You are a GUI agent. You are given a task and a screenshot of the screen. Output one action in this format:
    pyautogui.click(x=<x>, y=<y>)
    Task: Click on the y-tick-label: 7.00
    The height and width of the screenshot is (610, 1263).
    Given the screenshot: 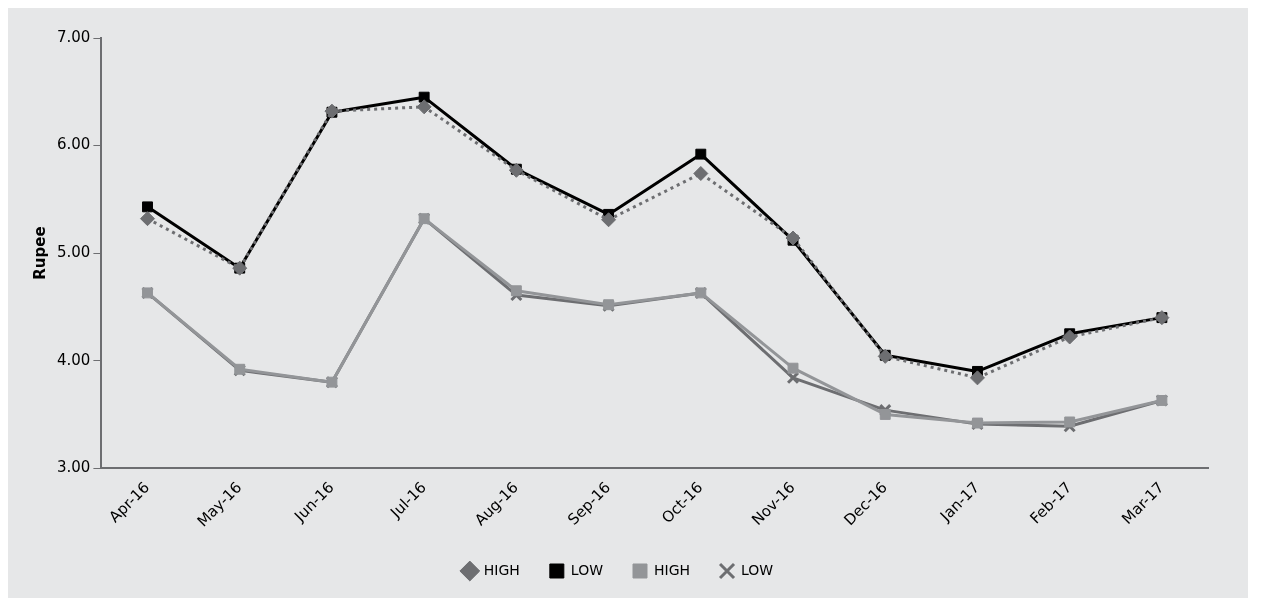 What is the action you would take?
    pyautogui.click(x=73, y=36)
    